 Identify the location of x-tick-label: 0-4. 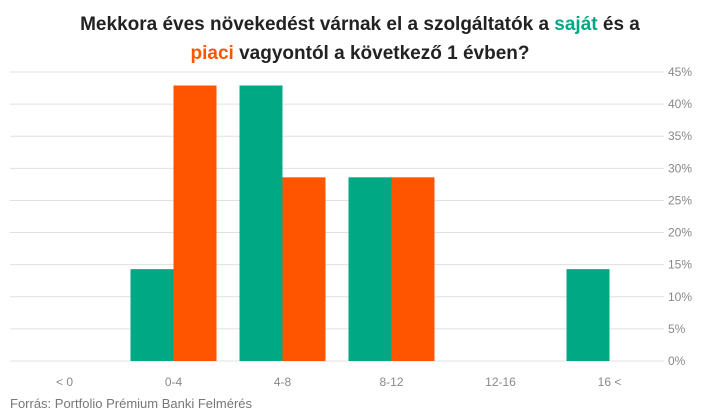
(174, 382).